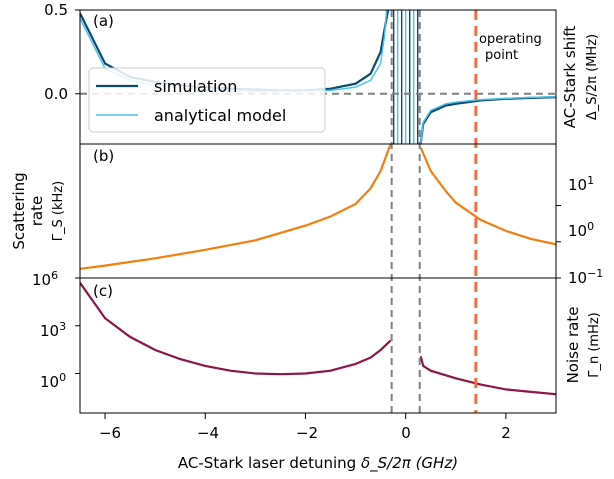 The width and height of the screenshot is (614, 479). I want to click on svg-text: 10⁶, so click(45, 279).